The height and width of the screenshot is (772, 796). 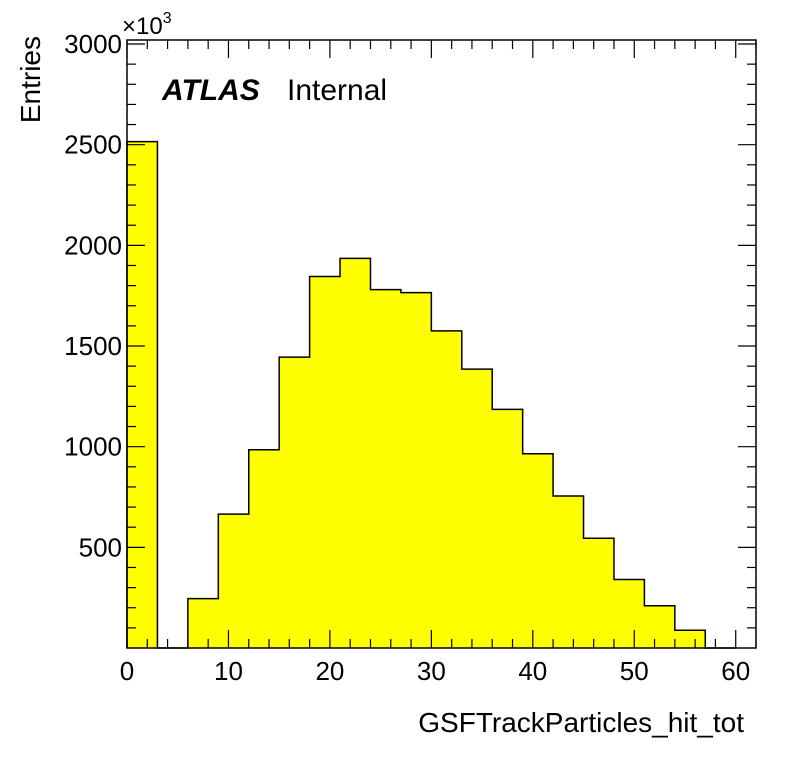 I want to click on y-multiplier: ×10³, so click(x=147, y=25).